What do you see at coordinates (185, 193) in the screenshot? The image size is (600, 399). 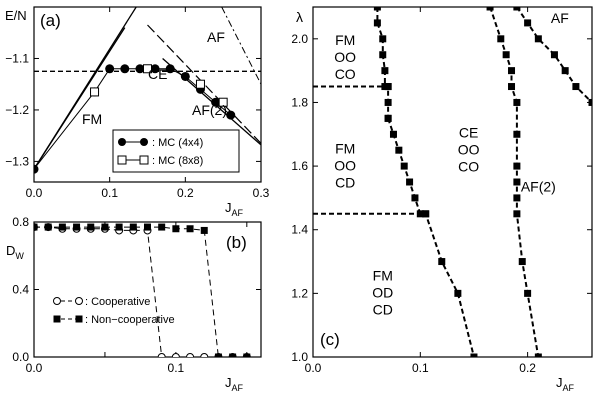 I see `x-tick-label: 0.2` at bounding box center [185, 193].